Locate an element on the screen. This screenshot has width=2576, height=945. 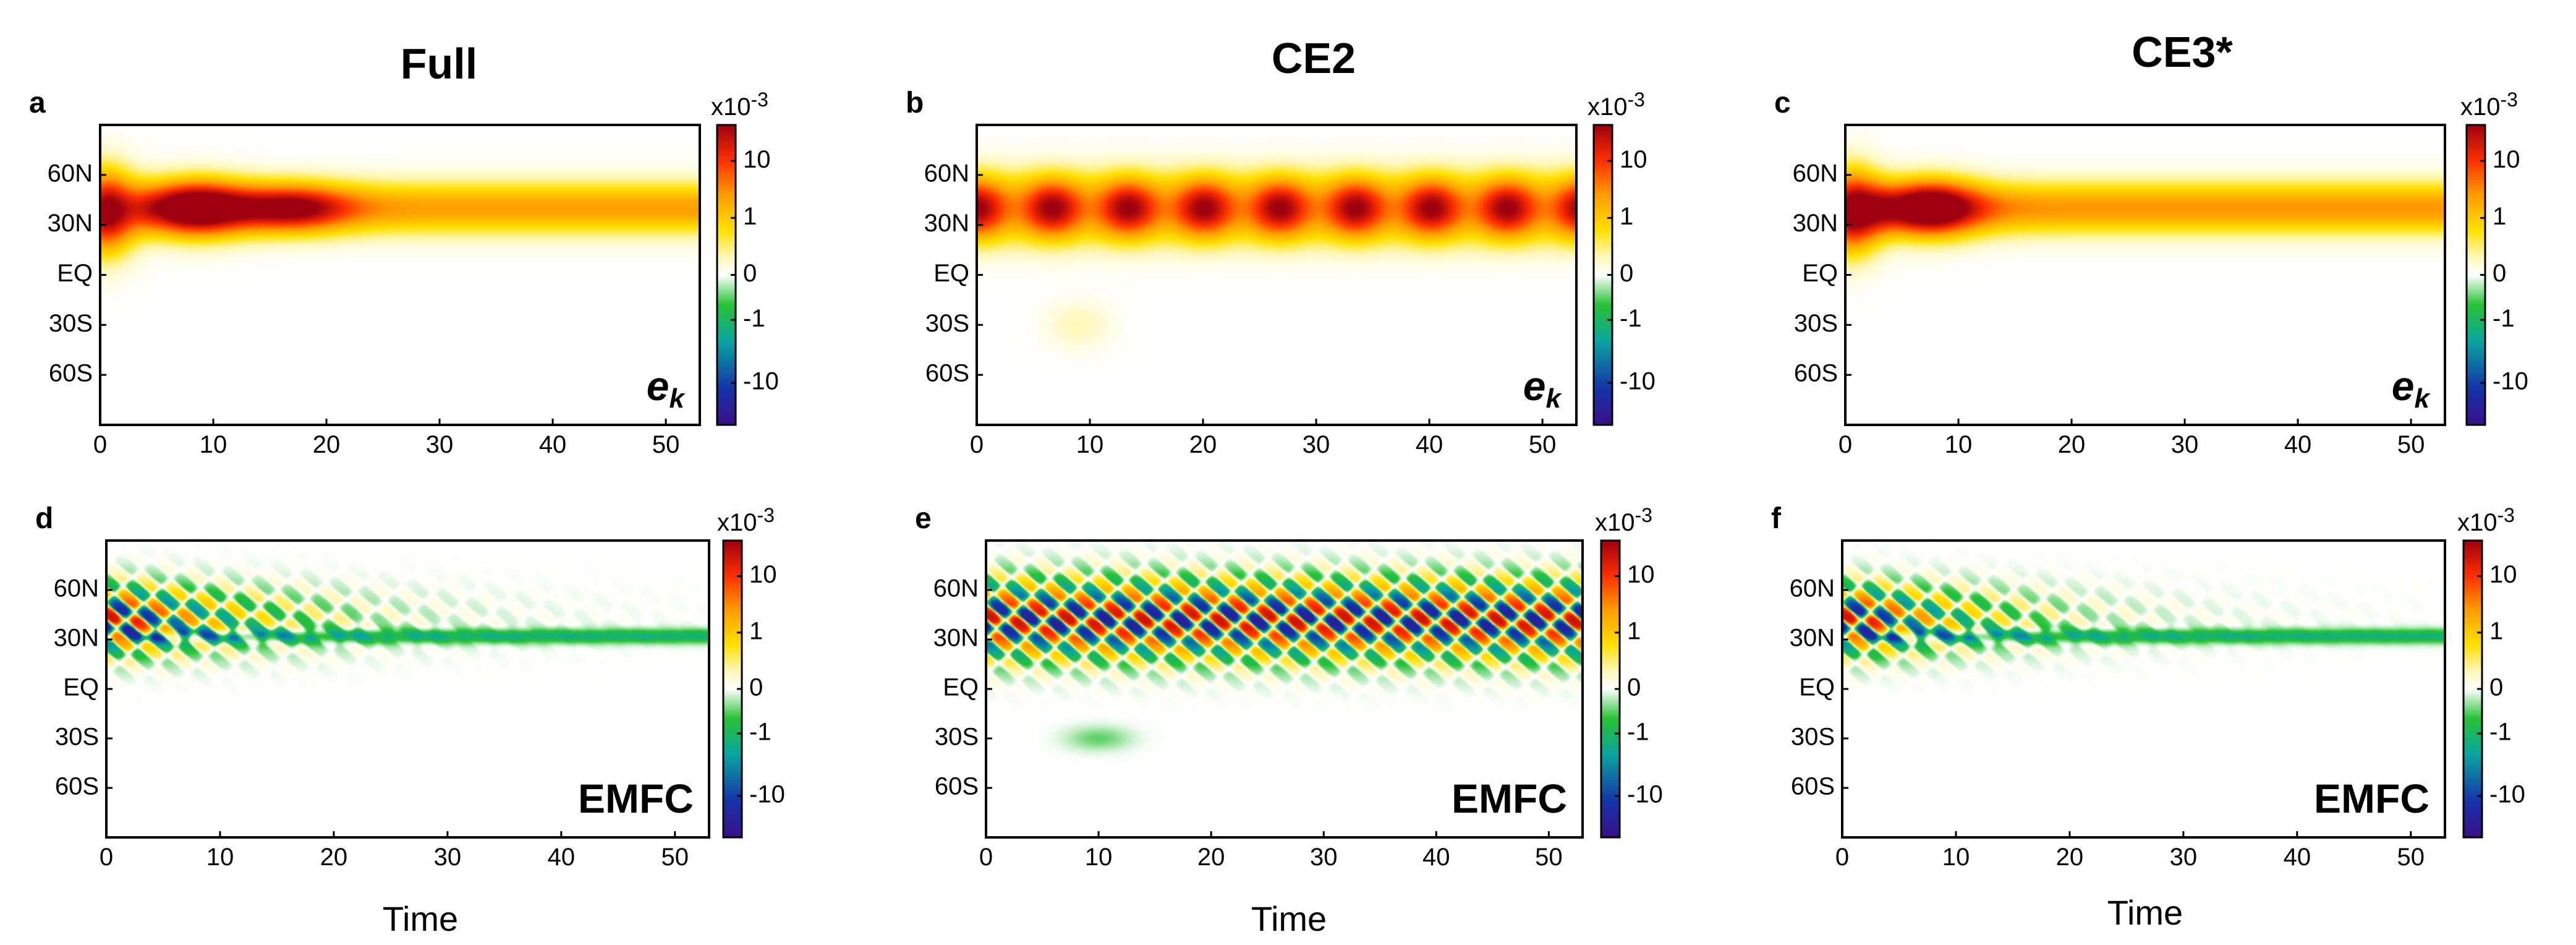
variable-label-c: ek is located at coordinates (2411, 388).